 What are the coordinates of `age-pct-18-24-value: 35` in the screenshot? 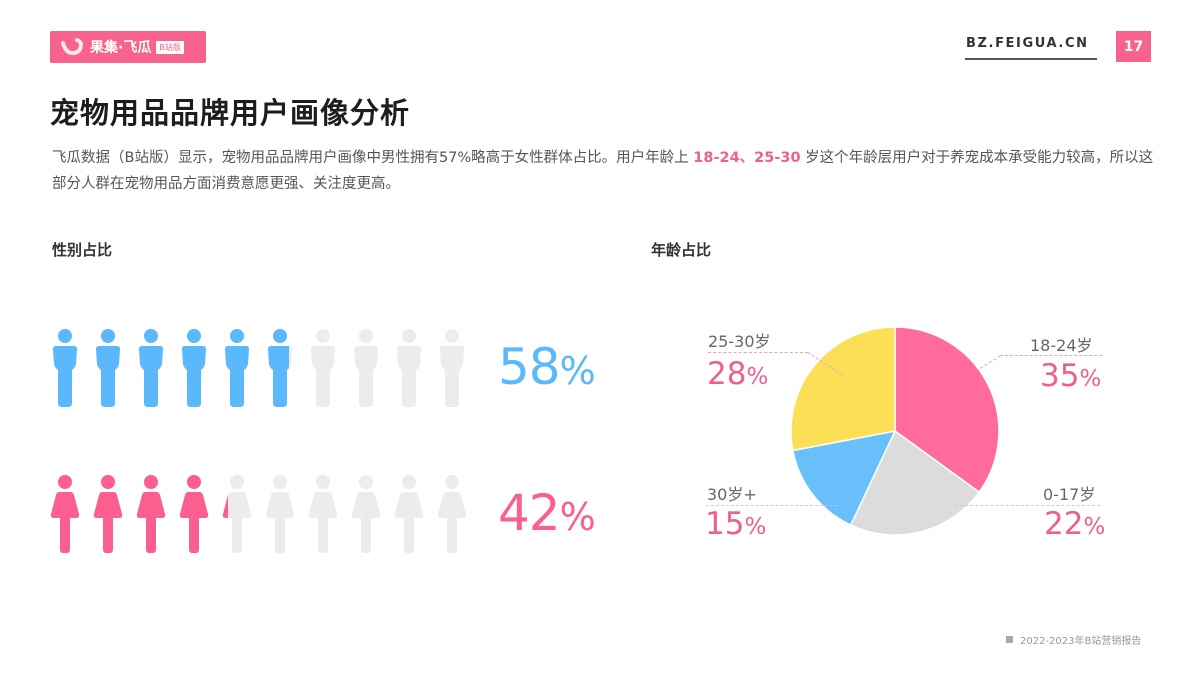 It's located at (1060, 376).